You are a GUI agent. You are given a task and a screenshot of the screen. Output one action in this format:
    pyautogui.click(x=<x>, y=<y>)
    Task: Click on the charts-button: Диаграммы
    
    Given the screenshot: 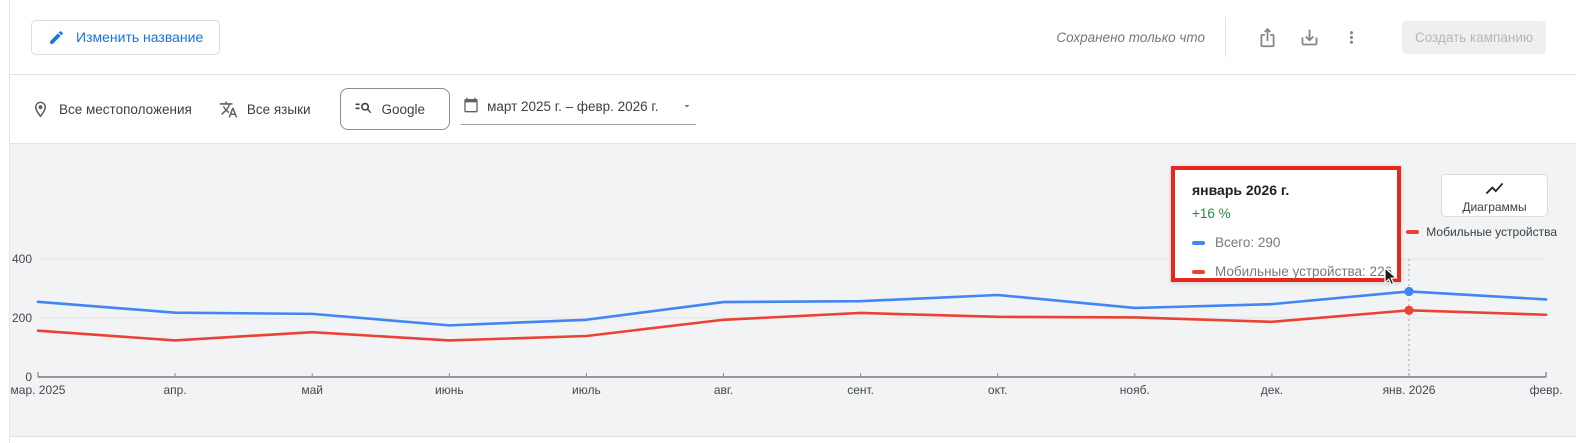 What is the action you would take?
    pyautogui.click(x=1494, y=195)
    